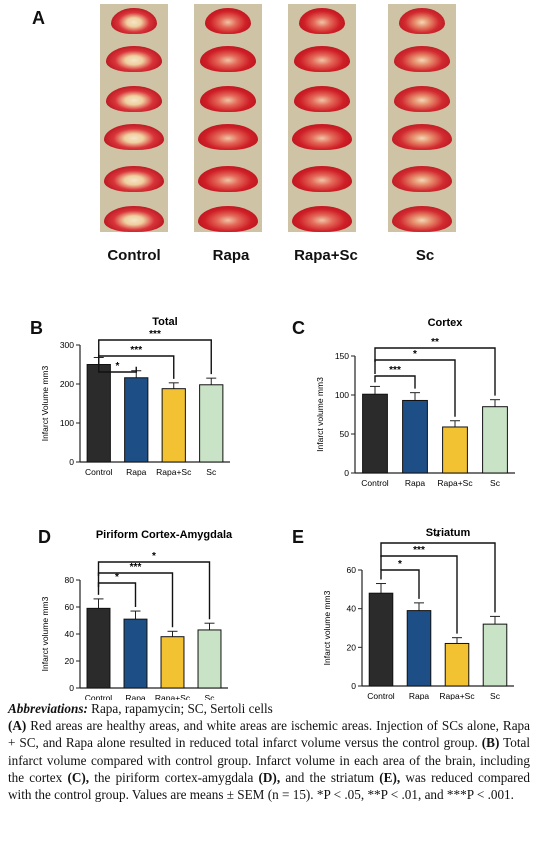 The height and width of the screenshot is (867, 537). I want to click on significance-label: **, so click(435, 342).